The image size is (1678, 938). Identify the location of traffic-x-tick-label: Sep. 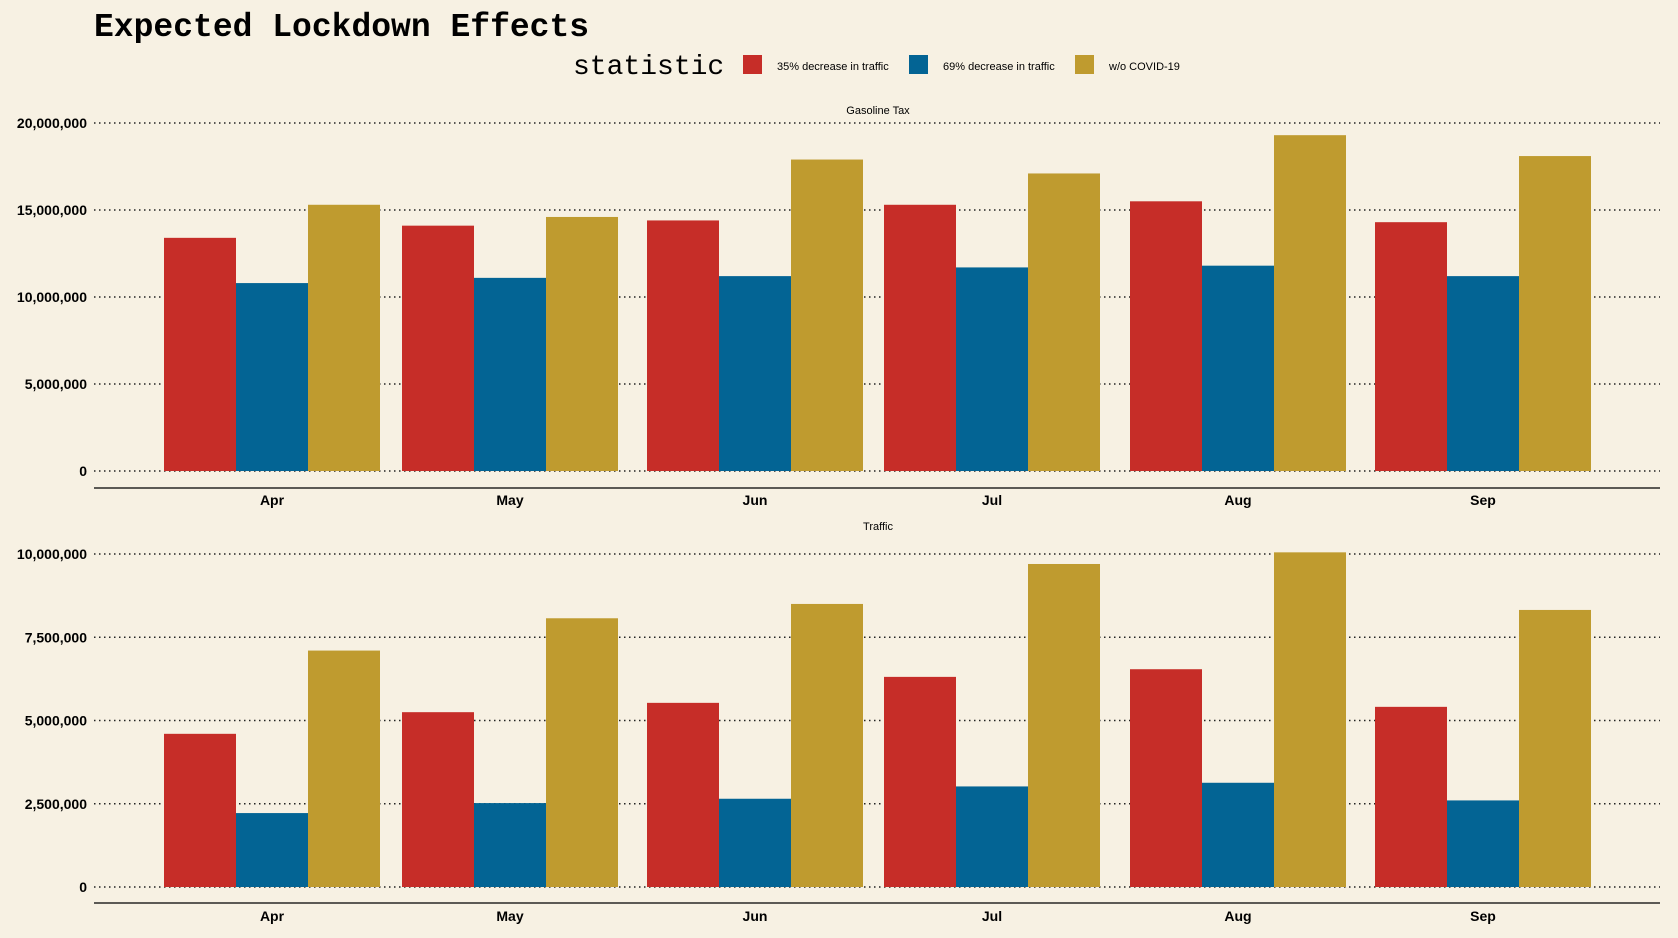
(1483, 916).